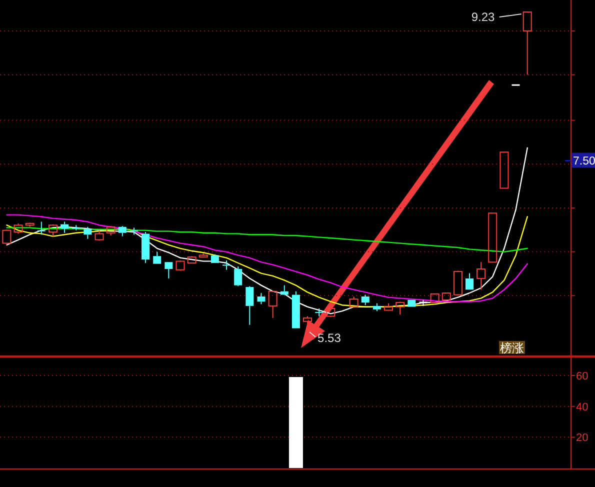 This screenshot has height=487, width=595. What do you see at coordinates (330, 338) in the screenshot?
I see `text: 5.53` at bounding box center [330, 338].